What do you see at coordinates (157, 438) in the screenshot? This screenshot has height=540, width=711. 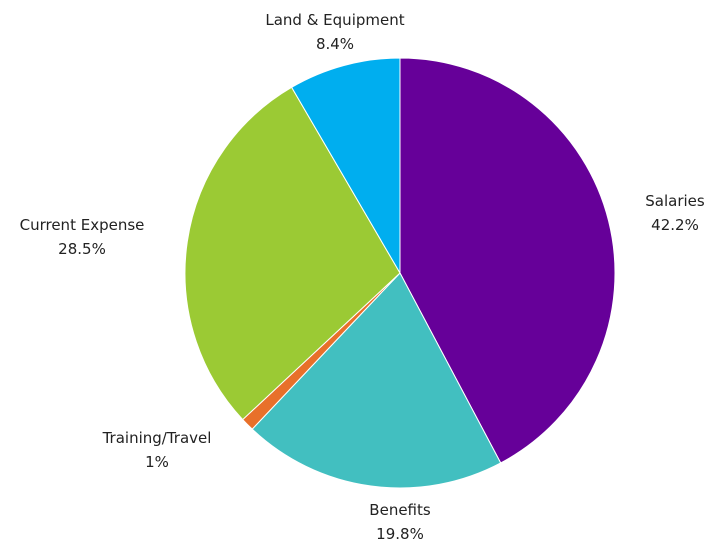 I see `slice-label-training-travel: Training/Travel` at bounding box center [157, 438].